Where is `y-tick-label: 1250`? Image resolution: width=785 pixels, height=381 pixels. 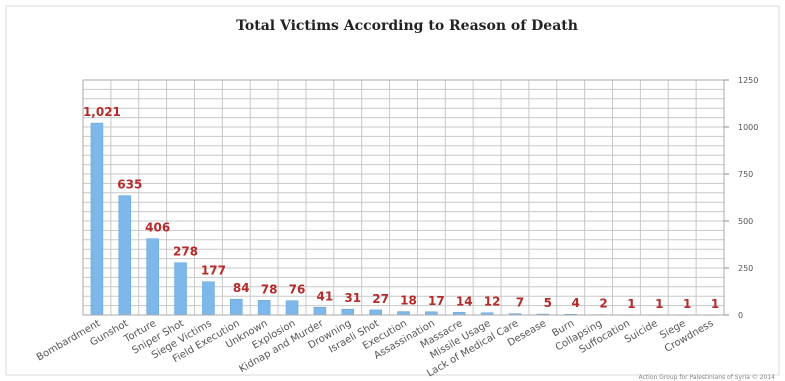 y-tick-label: 1250 is located at coordinates (748, 80).